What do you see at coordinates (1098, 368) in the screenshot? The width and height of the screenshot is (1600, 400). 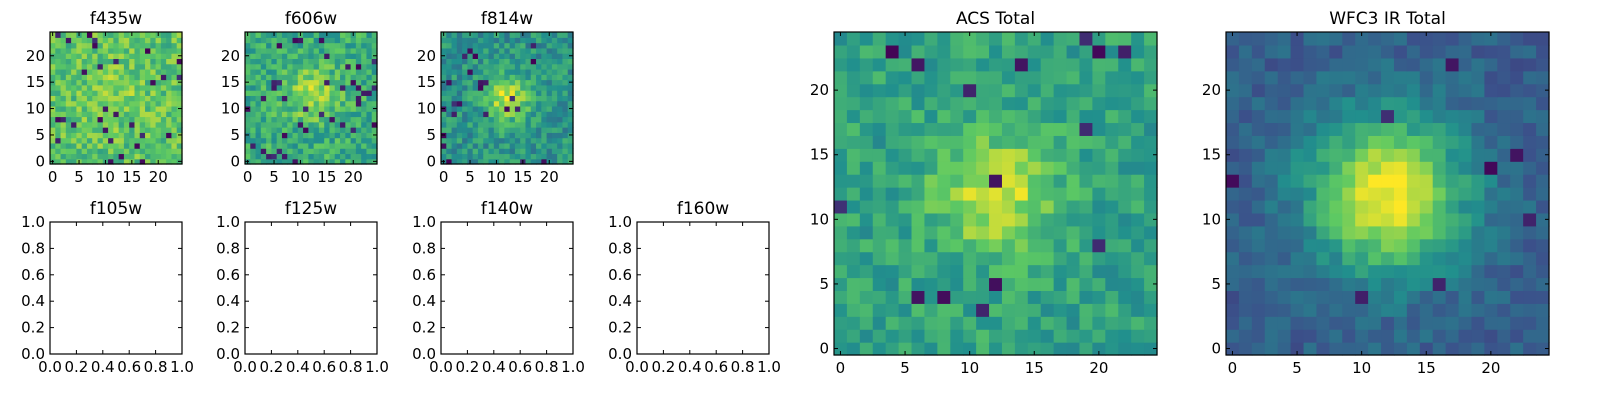 I see `x-tick-label: 20` at bounding box center [1098, 368].